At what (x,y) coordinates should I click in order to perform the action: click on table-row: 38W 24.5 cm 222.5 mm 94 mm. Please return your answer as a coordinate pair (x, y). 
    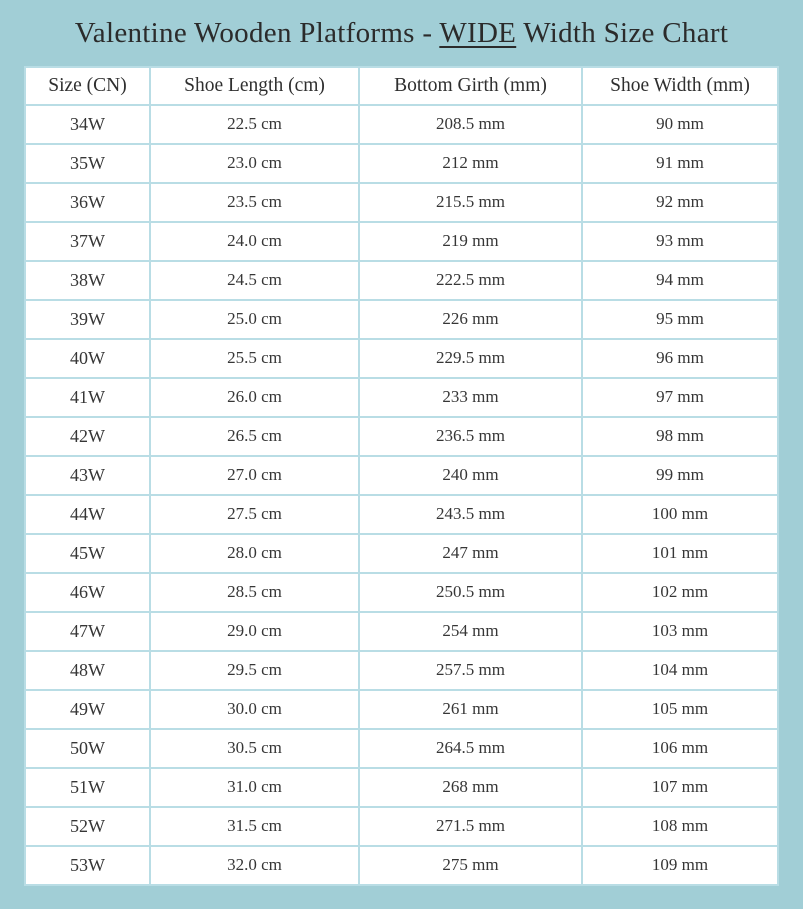
    Looking at the image, I should click on (401, 280).